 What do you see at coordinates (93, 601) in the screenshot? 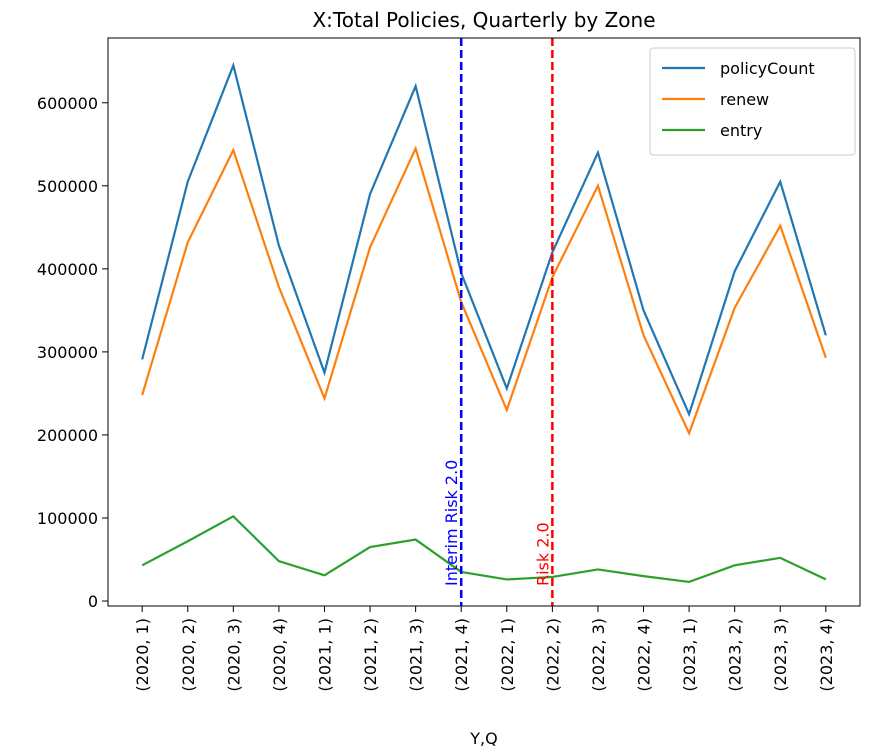
I see `y-tick-label: 0` at bounding box center [93, 601].